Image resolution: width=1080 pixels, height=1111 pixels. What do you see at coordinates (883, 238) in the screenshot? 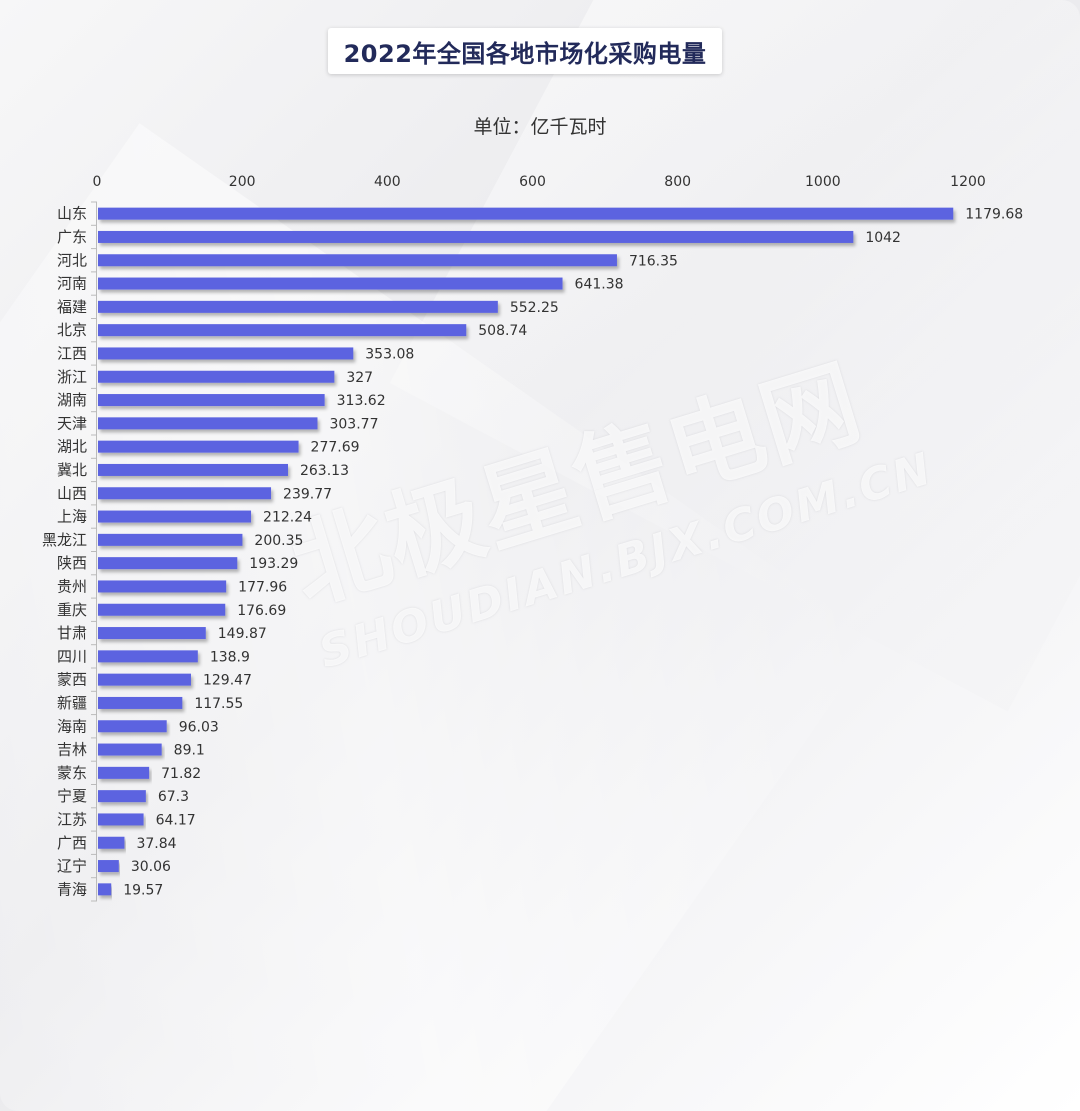
I see `data-value-label: 1042` at bounding box center [883, 238].